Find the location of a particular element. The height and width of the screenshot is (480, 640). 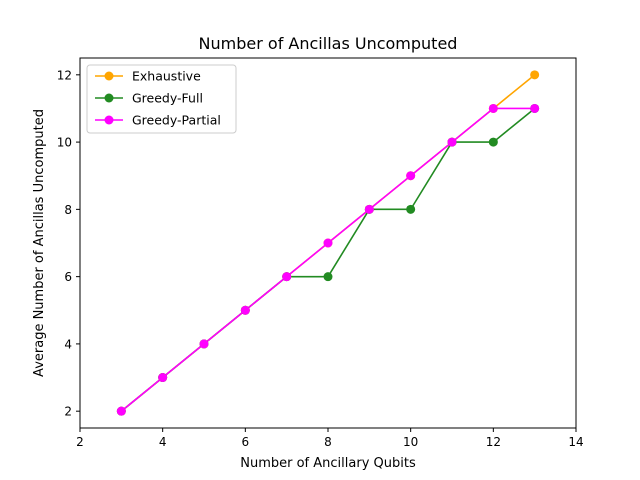

y-tick-label: 4 is located at coordinates (68, 344).